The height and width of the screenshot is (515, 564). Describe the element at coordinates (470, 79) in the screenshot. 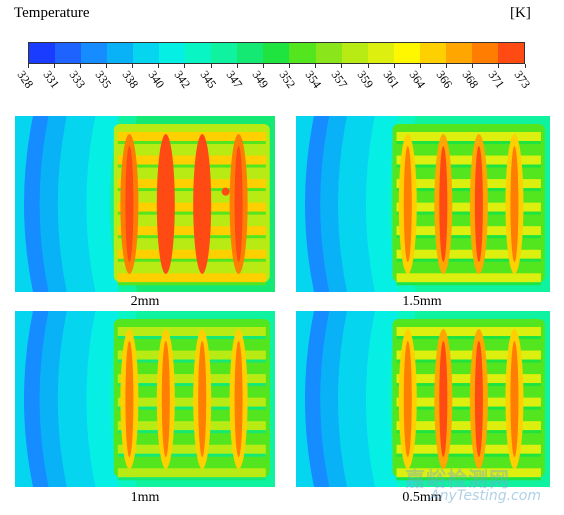

I see `colorbar-tick-label: 368` at that location.